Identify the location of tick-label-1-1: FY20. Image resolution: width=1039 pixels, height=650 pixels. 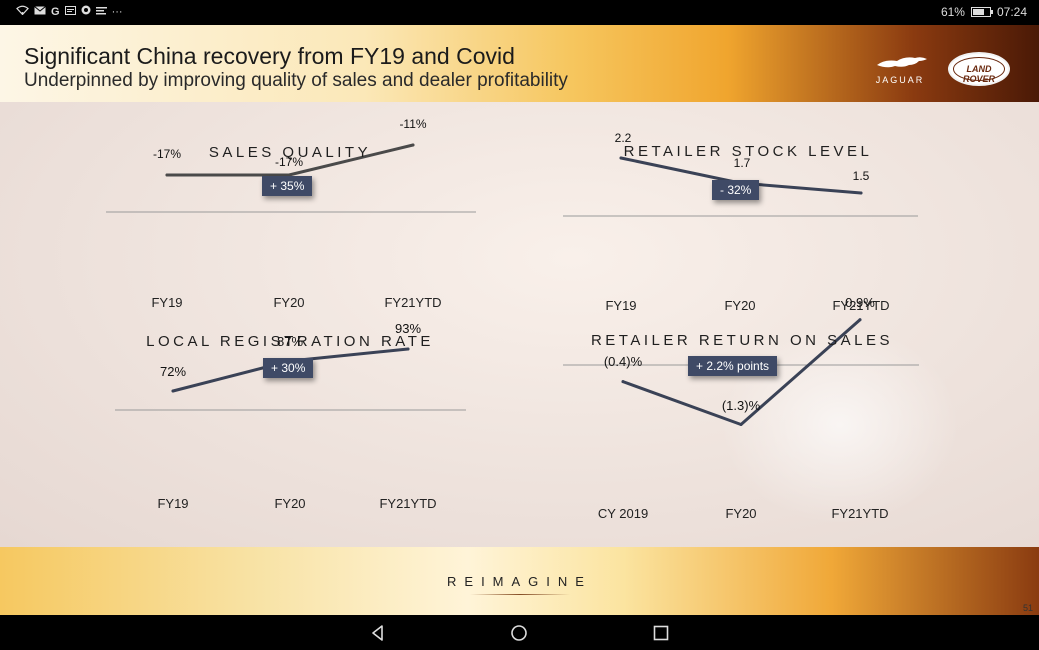
(740, 305).